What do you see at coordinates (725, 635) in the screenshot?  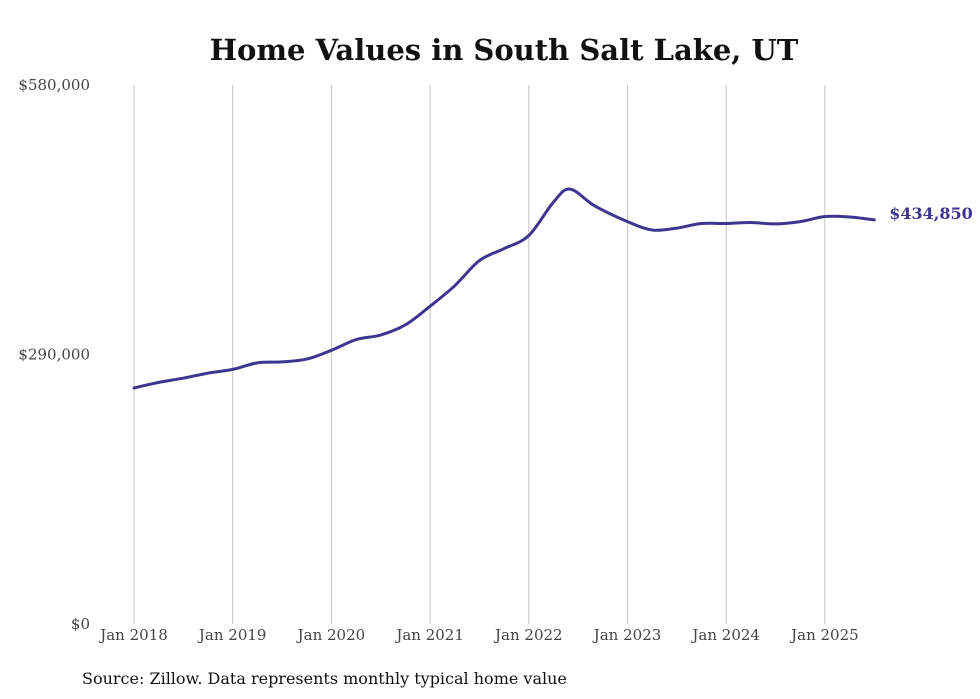 I see `x-tick-label: Jan 2024` at bounding box center [725, 635].